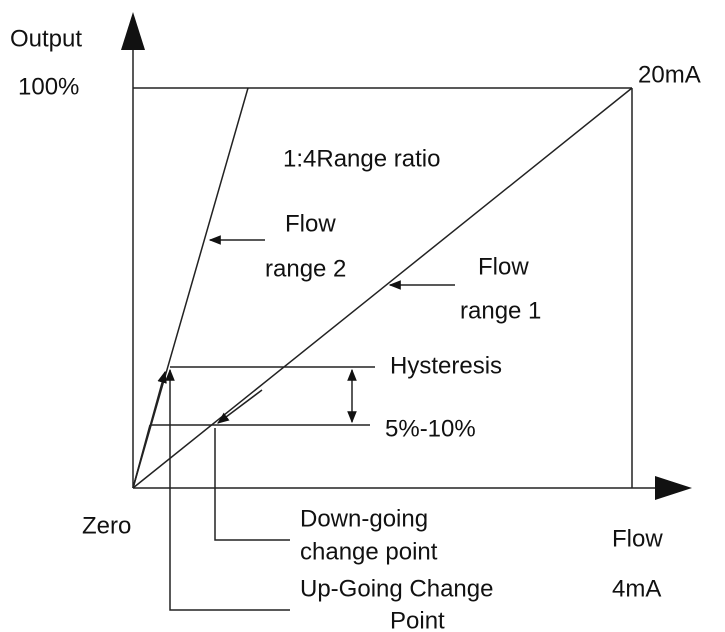 Image resolution: width=725 pixels, height=632 pixels. Describe the element at coordinates (106, 525) in the screenshot. I see `origin-label: Zero` at that location.